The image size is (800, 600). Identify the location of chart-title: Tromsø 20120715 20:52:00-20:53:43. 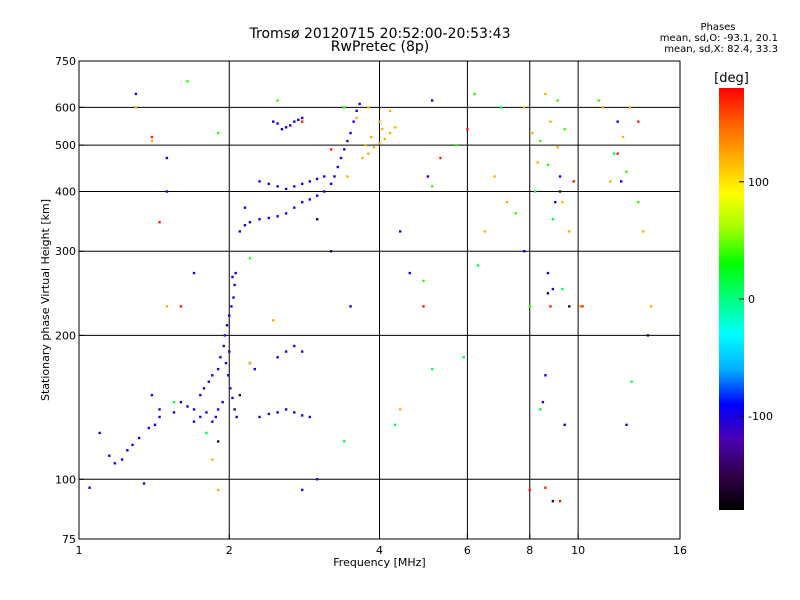
(380, 34).